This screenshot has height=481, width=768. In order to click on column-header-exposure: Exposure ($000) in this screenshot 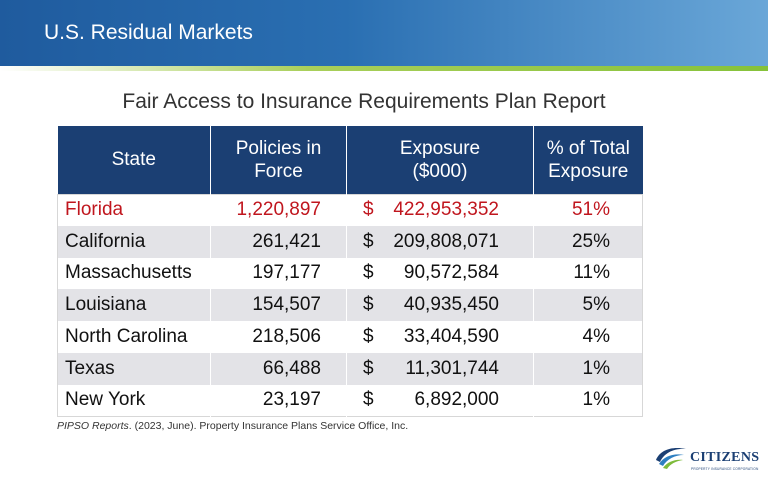, I will do `click(440, 160)`.